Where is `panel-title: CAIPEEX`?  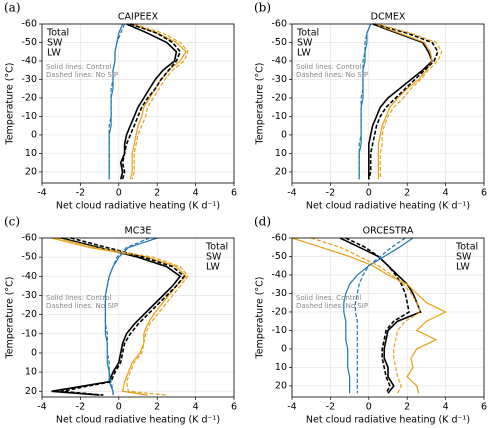
panel-title: CAIPEEX is located at coordinates (138, 17).